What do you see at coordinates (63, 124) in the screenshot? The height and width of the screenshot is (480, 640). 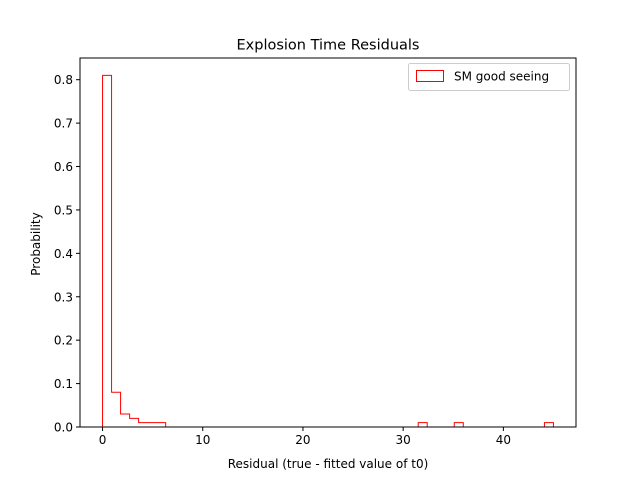 I see `y-tick-label: 0.7` at bounding box center [63, 124].